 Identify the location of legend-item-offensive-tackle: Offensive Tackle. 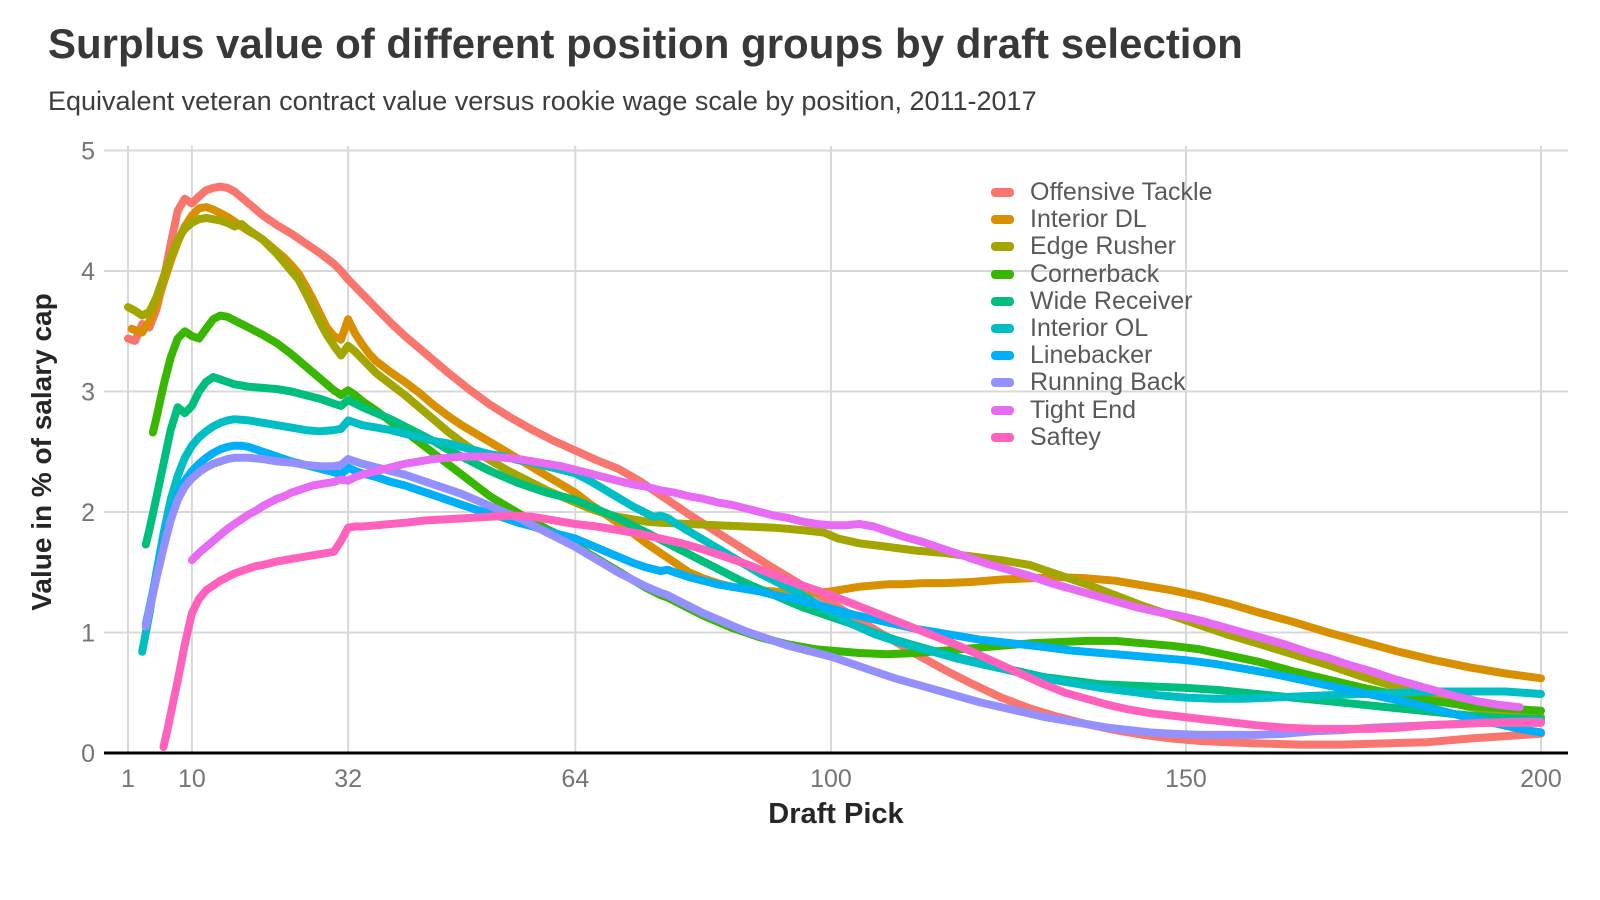
(1102, 192).